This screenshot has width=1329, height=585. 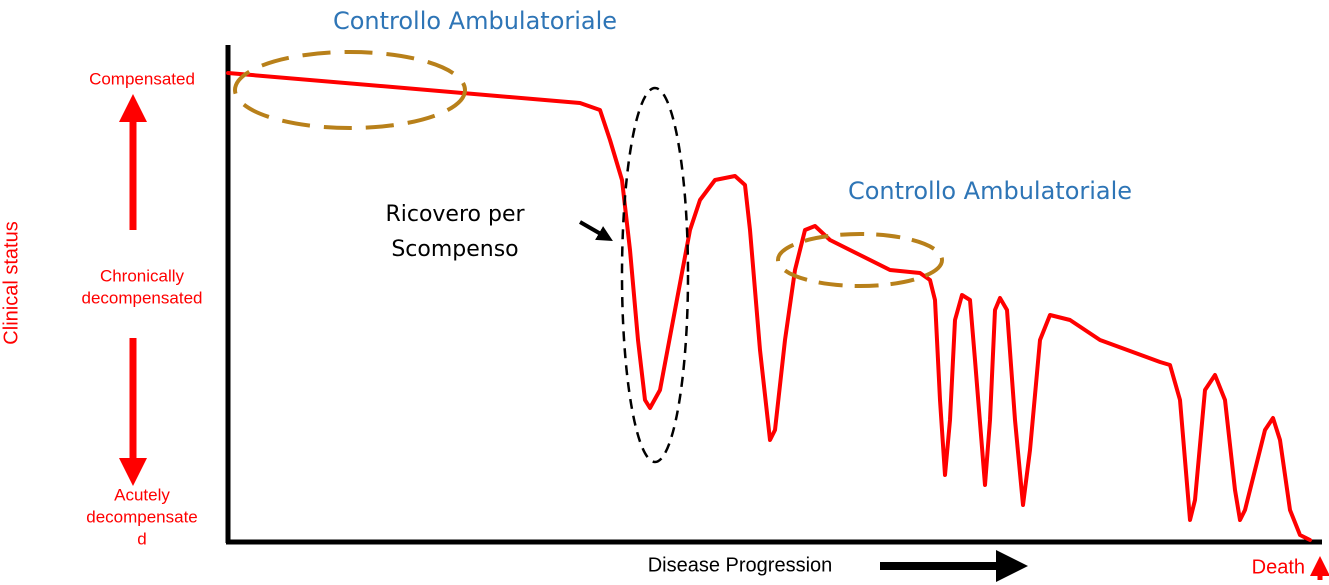 I want to click on level-label: Acutely, so click(x=142, y=494).